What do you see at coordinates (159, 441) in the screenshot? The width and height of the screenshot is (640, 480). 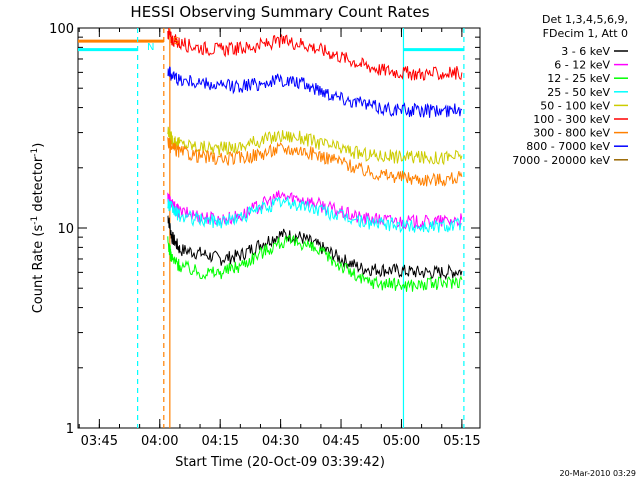 I see `x-tick-label: 04:00` at bounding box center [159, 441].